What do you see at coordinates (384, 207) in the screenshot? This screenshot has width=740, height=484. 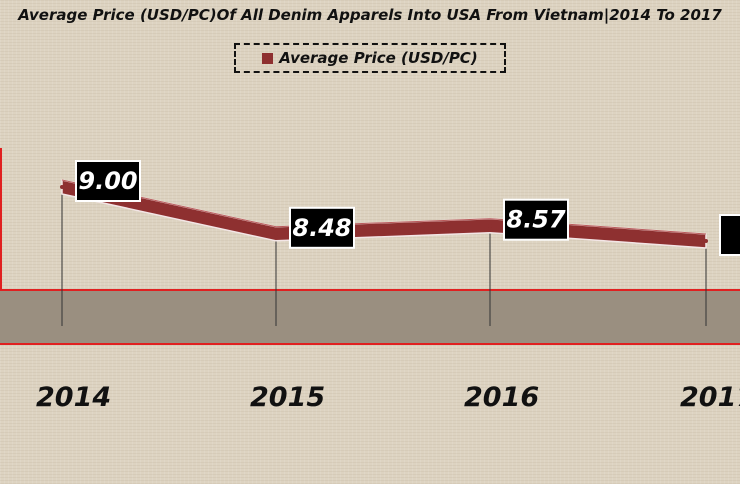 I see `series-line-highlight` at bounding box center [384, 207].